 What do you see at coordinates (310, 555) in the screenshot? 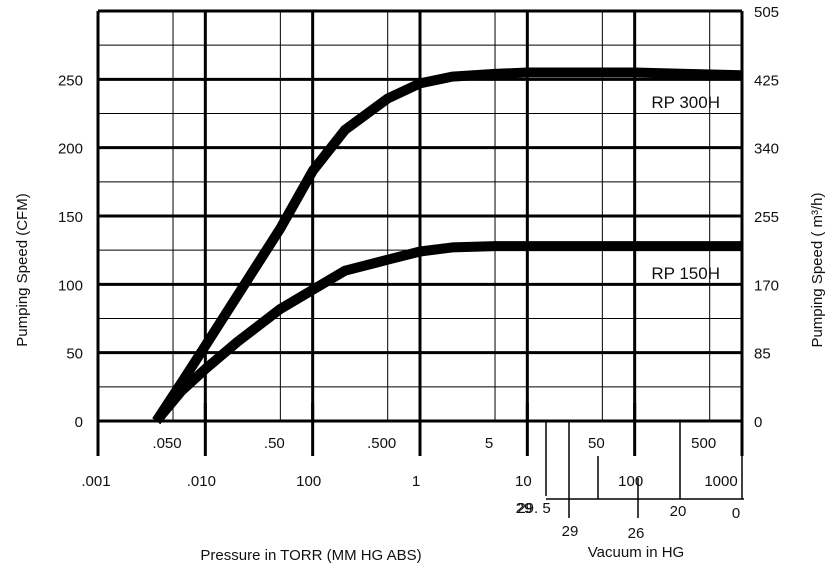
I see `x-axis-title: Pressure in TORR (MM HG ABS)` at bounding box center [310, 555].